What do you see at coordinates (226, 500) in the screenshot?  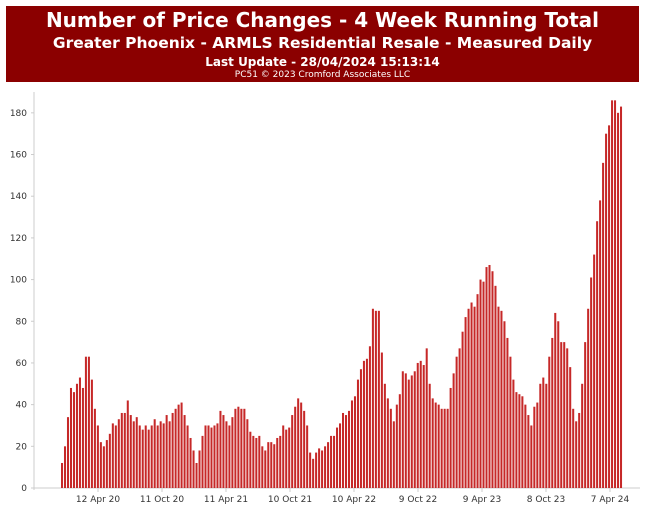 I see `x-tick-label: 11 Apr 21` at bounding box center [226, 500].